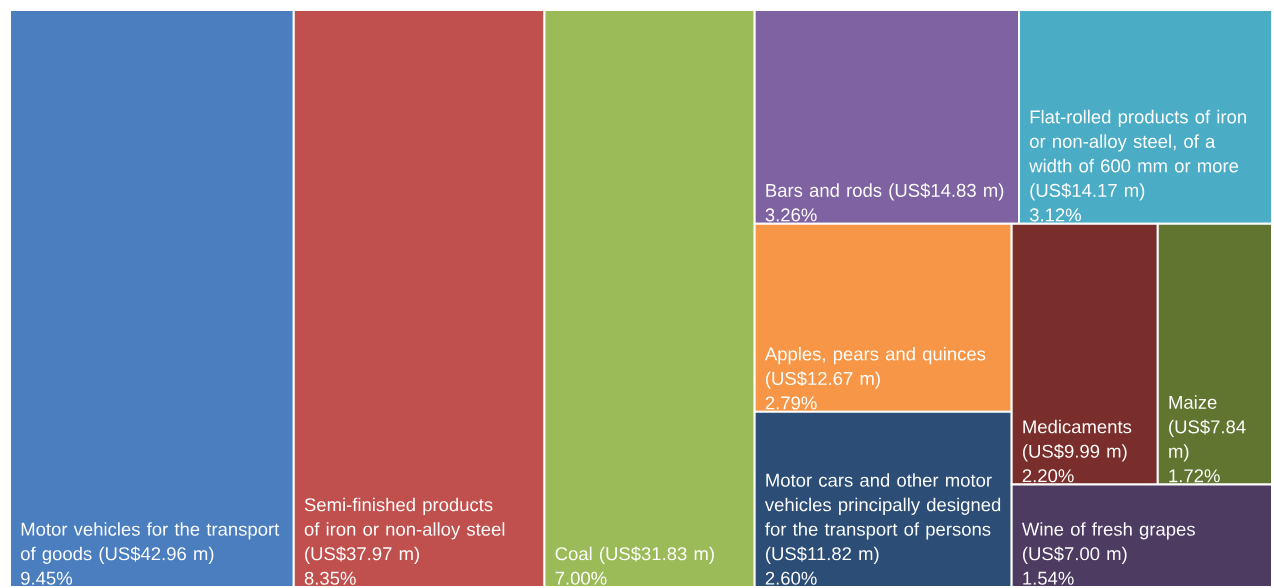  What do you see at coordinates (47, 578) in the screenshot?
I see `data-label: 9.45%` at bounding box center [47, 578].